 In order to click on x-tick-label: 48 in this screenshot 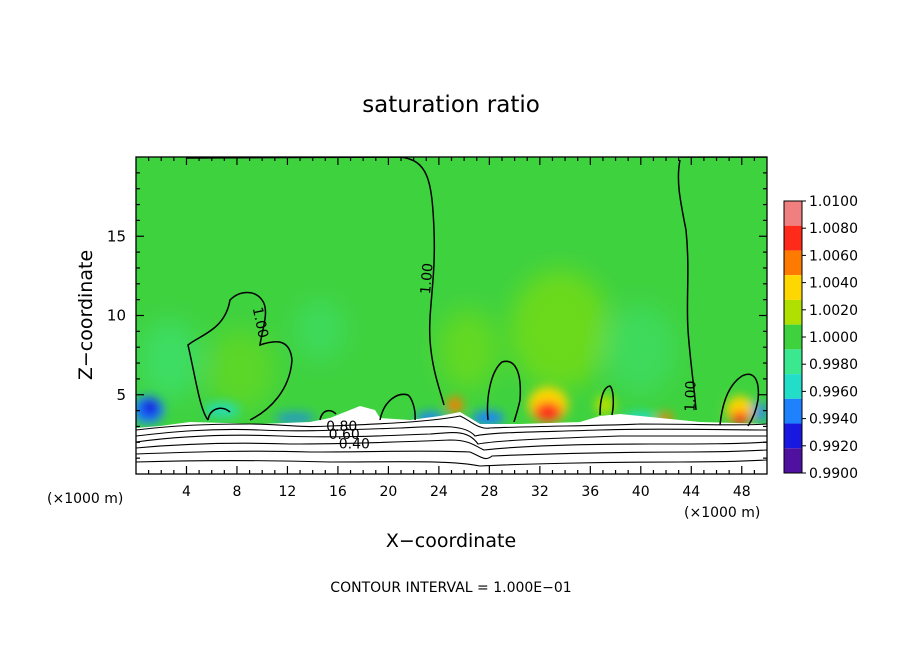, I will do `click(742, 492)`.